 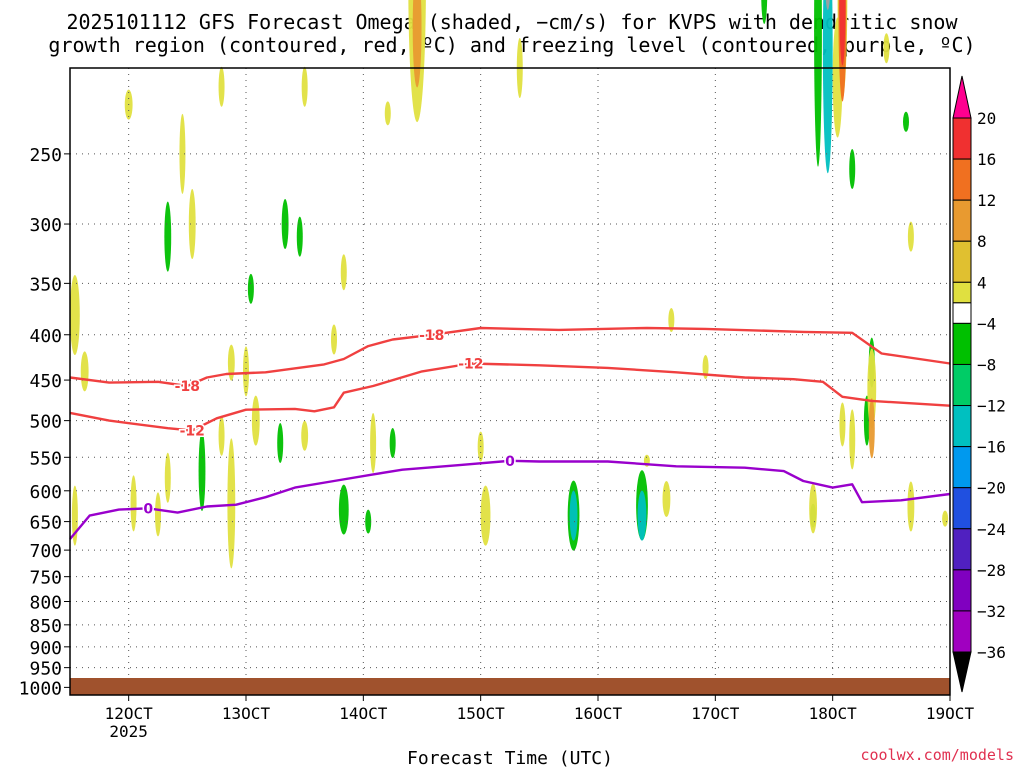 What do you see at coordinates (991, 447) in the screenshot?
I see `colorbar-label-8: −16` at bounding box center [991, 447].